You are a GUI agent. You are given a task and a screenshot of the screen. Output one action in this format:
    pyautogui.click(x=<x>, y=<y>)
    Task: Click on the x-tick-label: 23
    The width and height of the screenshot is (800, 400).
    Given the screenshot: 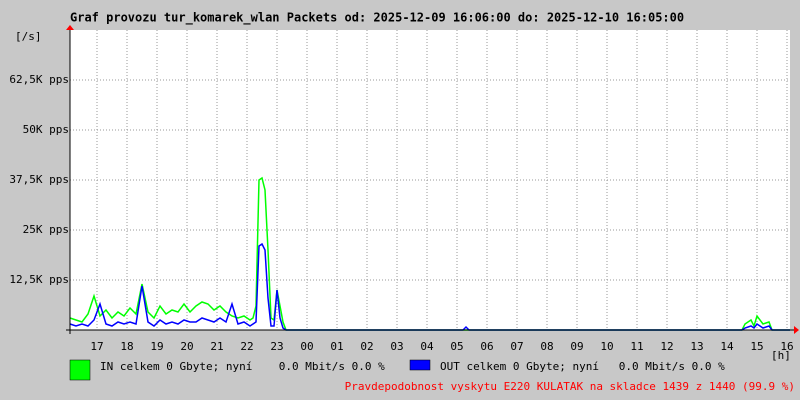 What is the action you would take?
    pyautogui.click(x=276, y=346)
    